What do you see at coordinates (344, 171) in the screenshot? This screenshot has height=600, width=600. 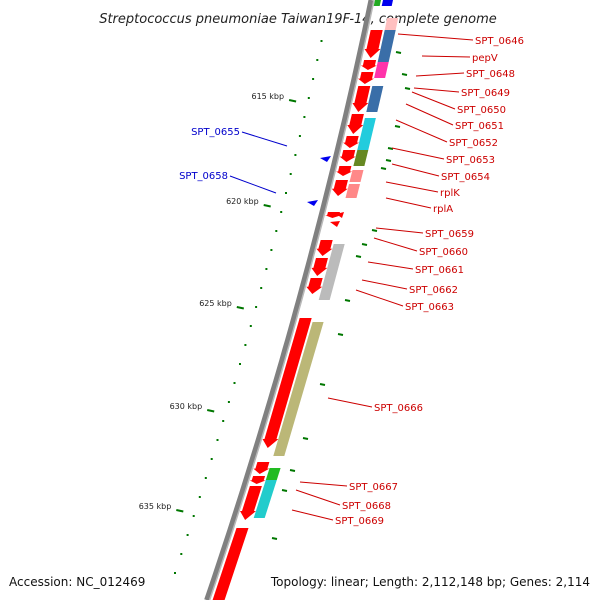 I see `gene-spt0653-arrow` at bounding box center [344, 171].